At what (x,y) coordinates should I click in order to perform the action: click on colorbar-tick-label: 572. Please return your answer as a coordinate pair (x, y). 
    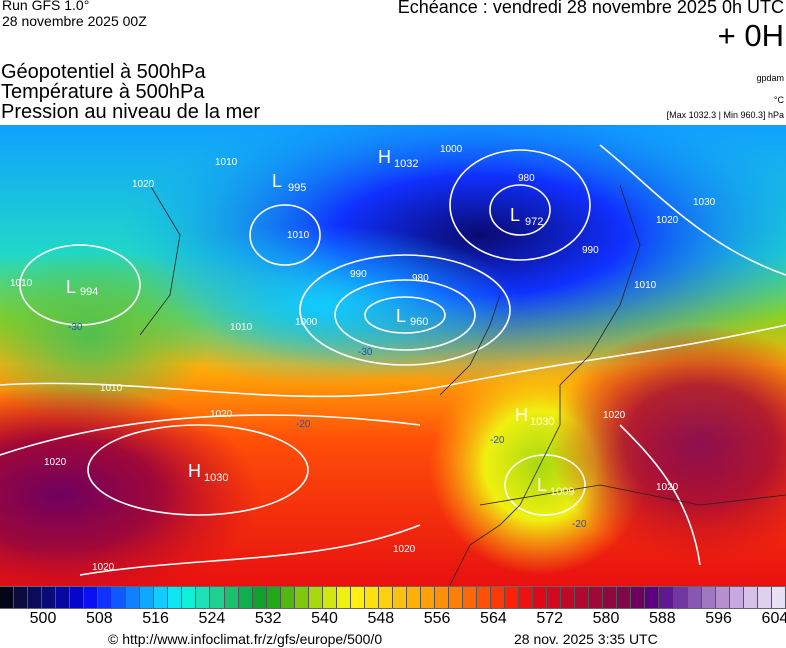
    Looking at the image, I should click on (550, 618).